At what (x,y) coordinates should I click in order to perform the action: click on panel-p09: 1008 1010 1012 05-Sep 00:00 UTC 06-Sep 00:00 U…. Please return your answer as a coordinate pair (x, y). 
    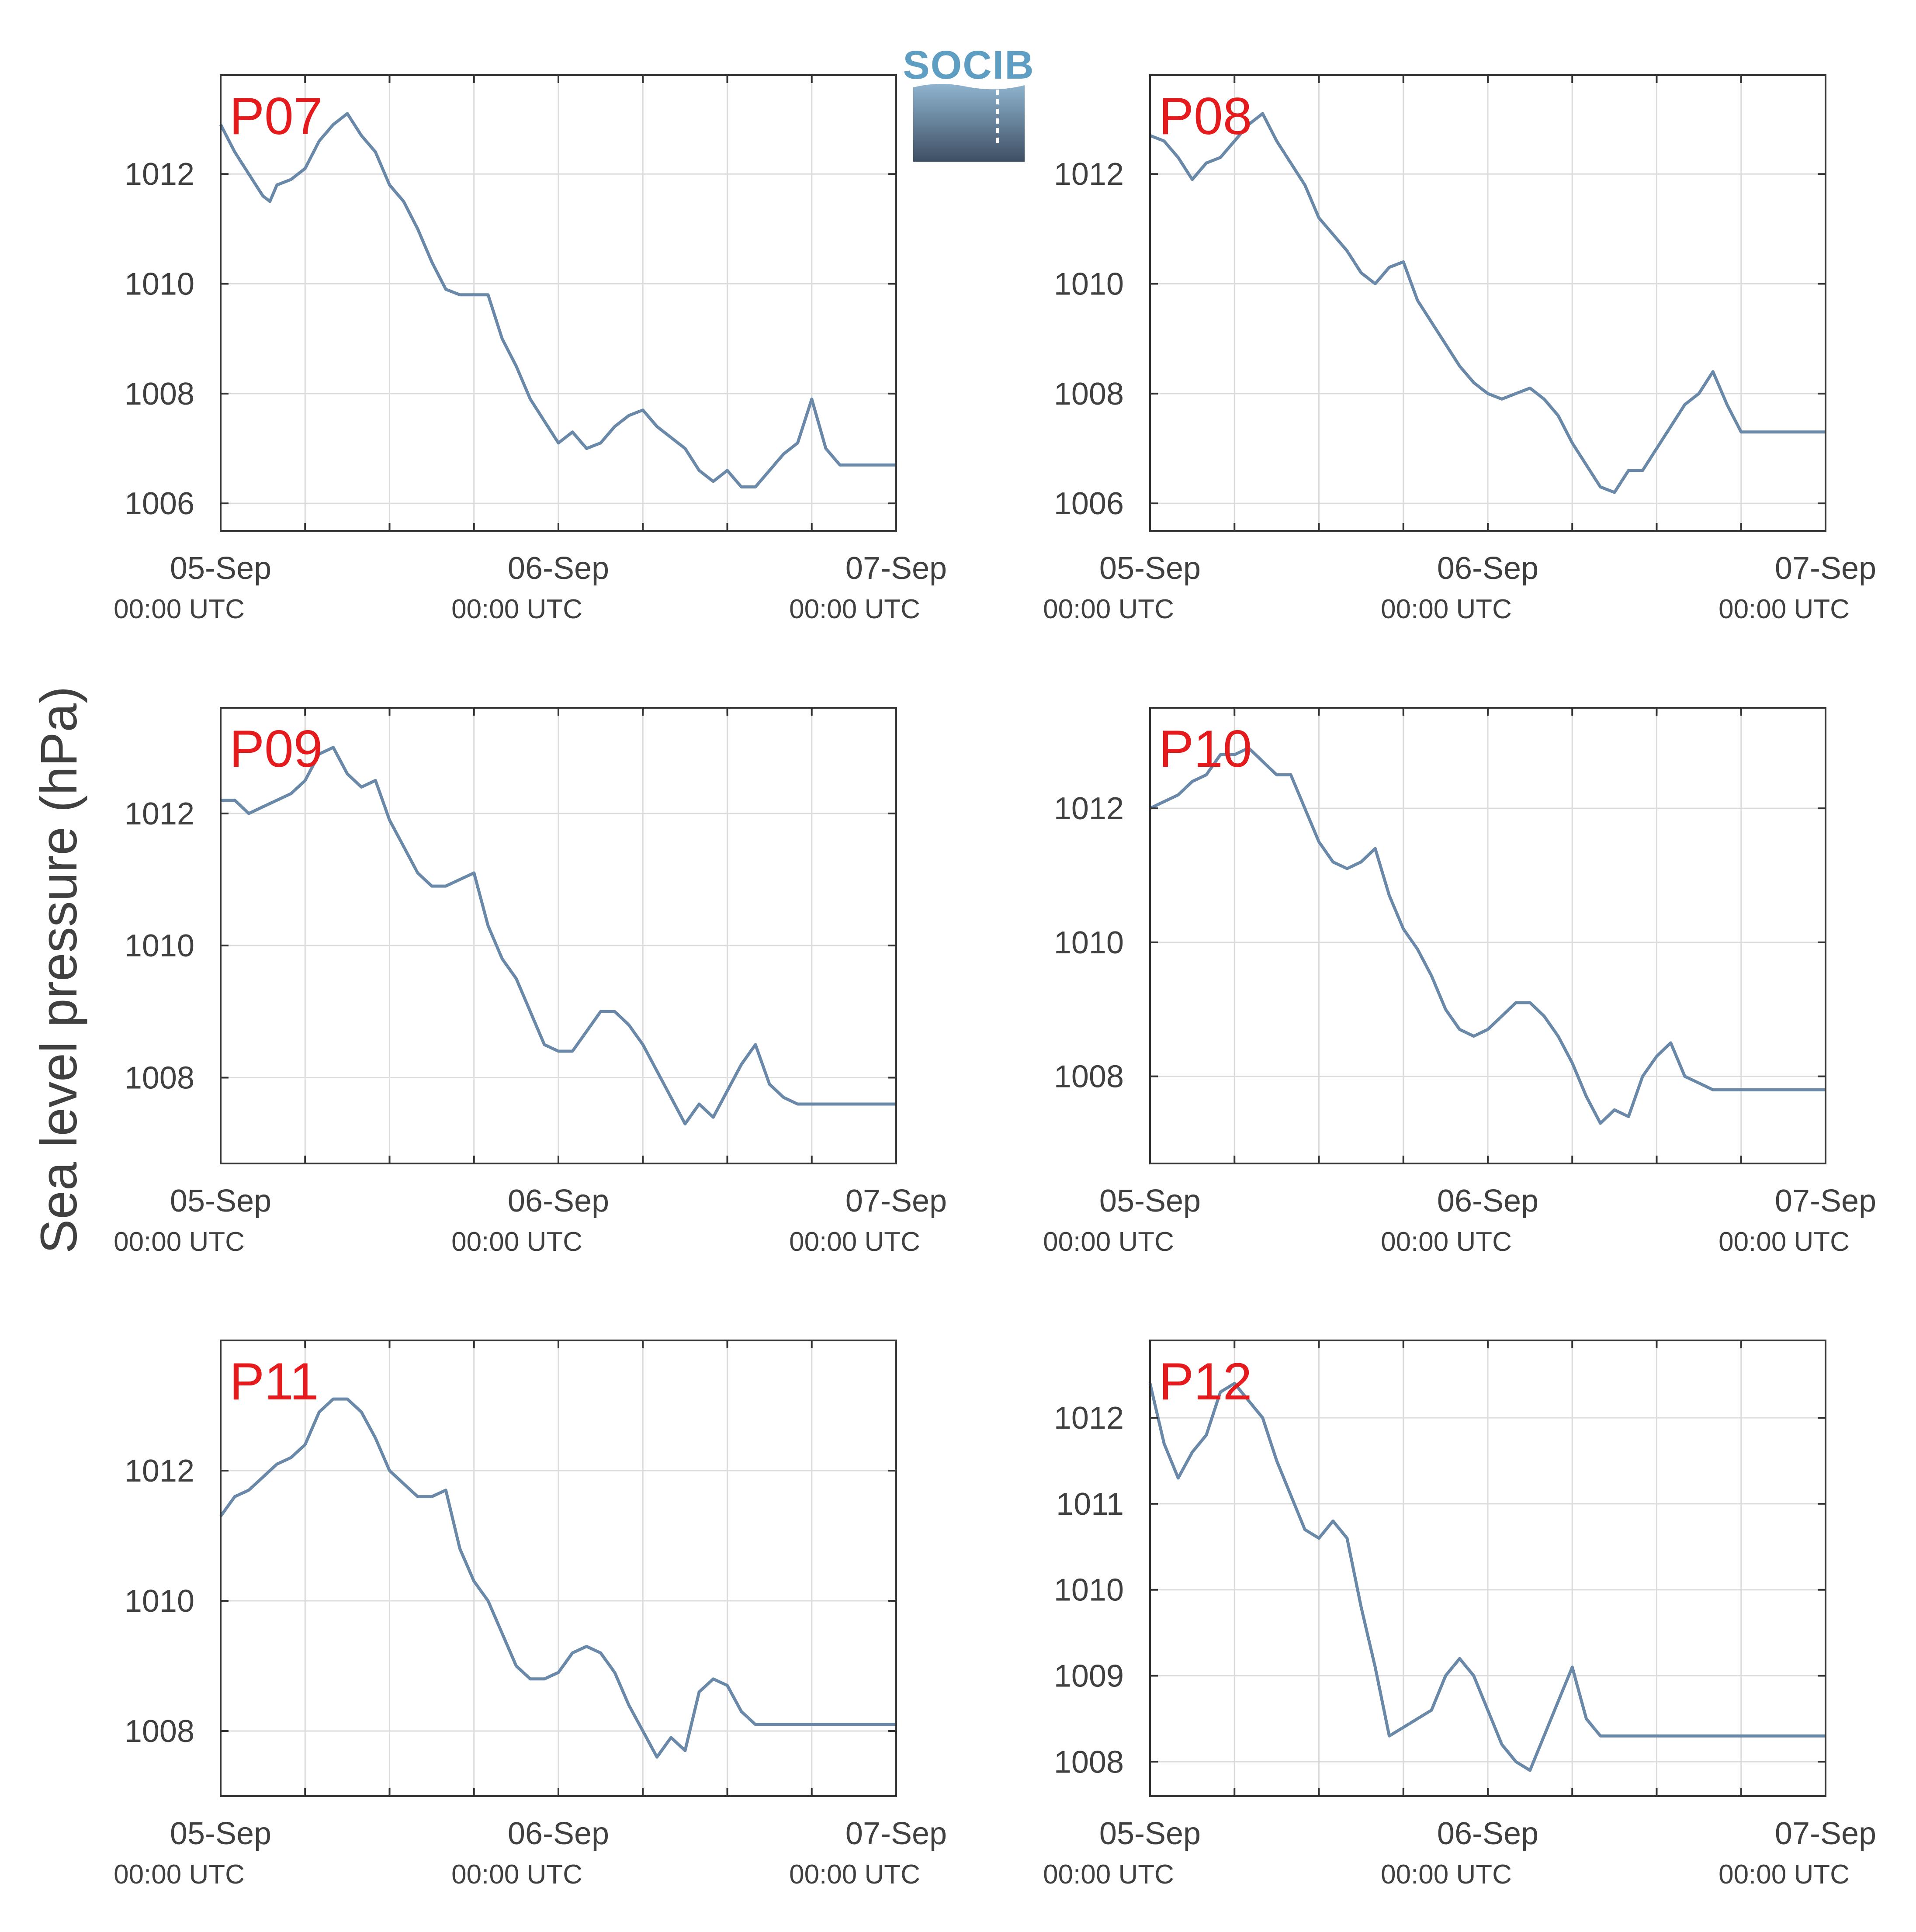
    Looking at the image, I should click on (531, 982).